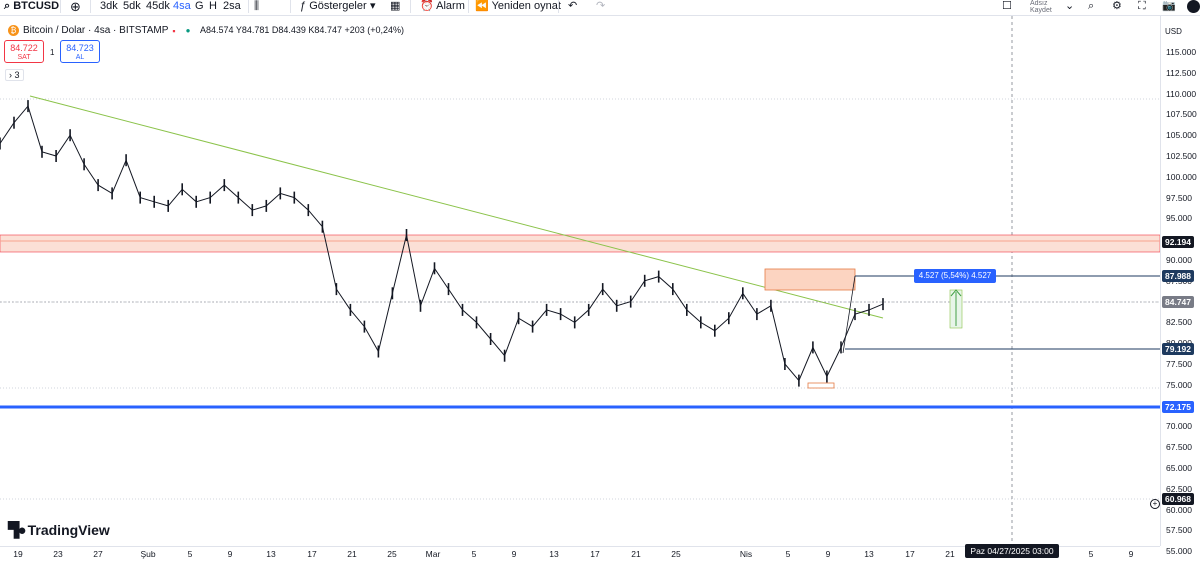 This screenshot has width=1200, height=562. Describe the element at coordinates (174, 30) in the screenshot. I see `market-closed-icon: ▪` at that location.